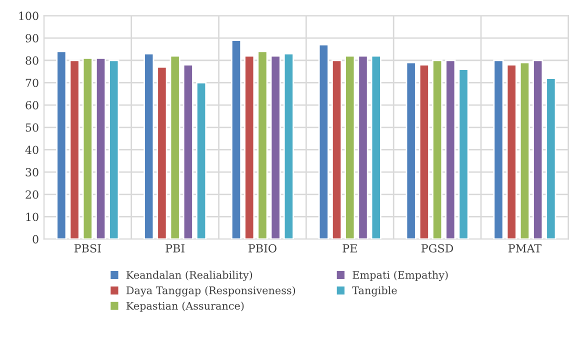 This screenshot has height=349, width=586. Describe the element at coordinates (32, 217) in the screenshot. I see `y-tick-label: 10` at that location.